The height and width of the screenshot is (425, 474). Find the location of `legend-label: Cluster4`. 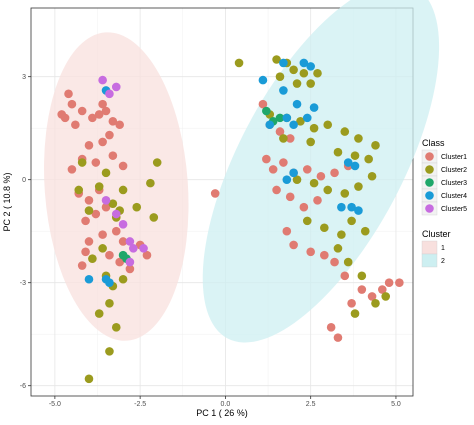

legend-label: Cluster4 is located at coordinates (454, 196).